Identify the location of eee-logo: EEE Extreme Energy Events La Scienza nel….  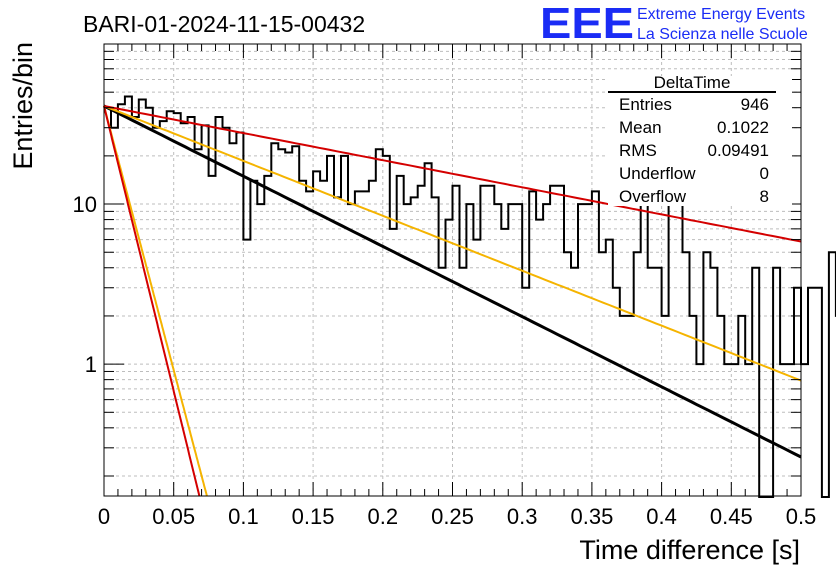
(674, 24).